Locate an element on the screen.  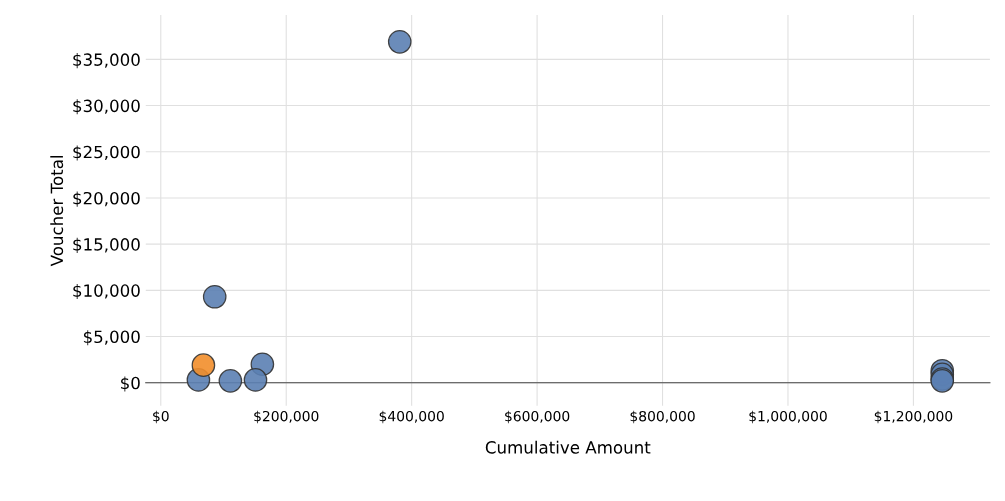
y-axis-title: Voucher Total is located at coordinates (57, 211).